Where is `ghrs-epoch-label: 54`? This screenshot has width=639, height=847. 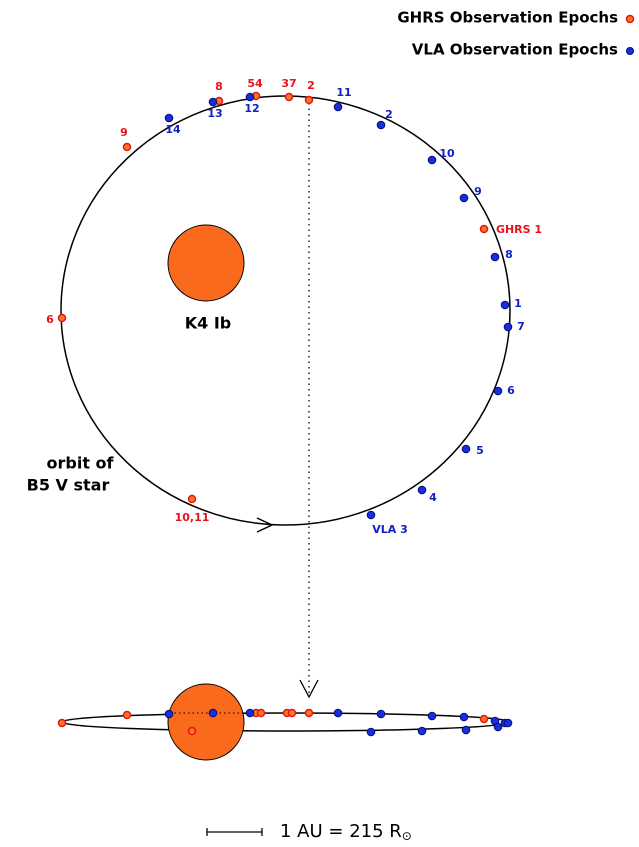 ghrs-epoch-label: 54 is located at coordinates (255, 83).